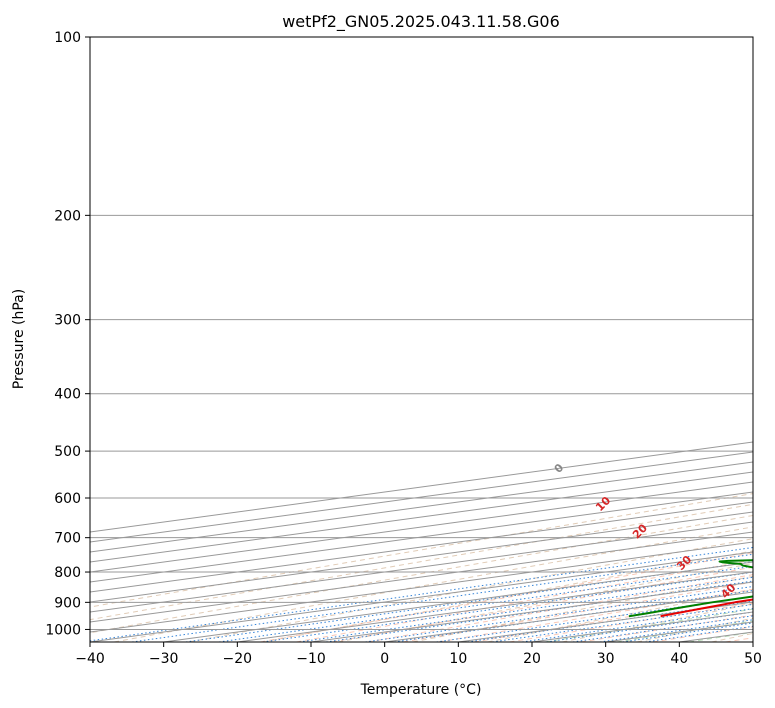 Image resolution: width=775 pixels, height=708 pixels. I want to click on x-tick-label: −30, so click(164, 659).